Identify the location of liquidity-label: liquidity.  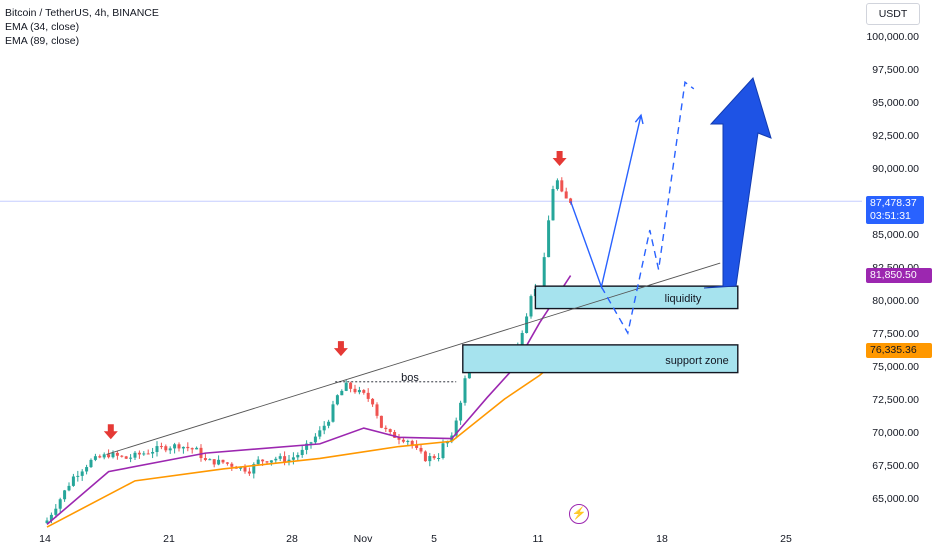
(683, 299).